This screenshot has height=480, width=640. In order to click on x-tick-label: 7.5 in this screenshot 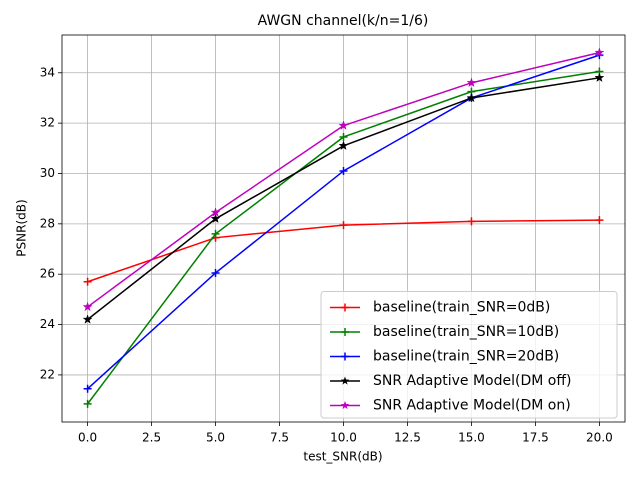, I will do `click(279, 438)`.